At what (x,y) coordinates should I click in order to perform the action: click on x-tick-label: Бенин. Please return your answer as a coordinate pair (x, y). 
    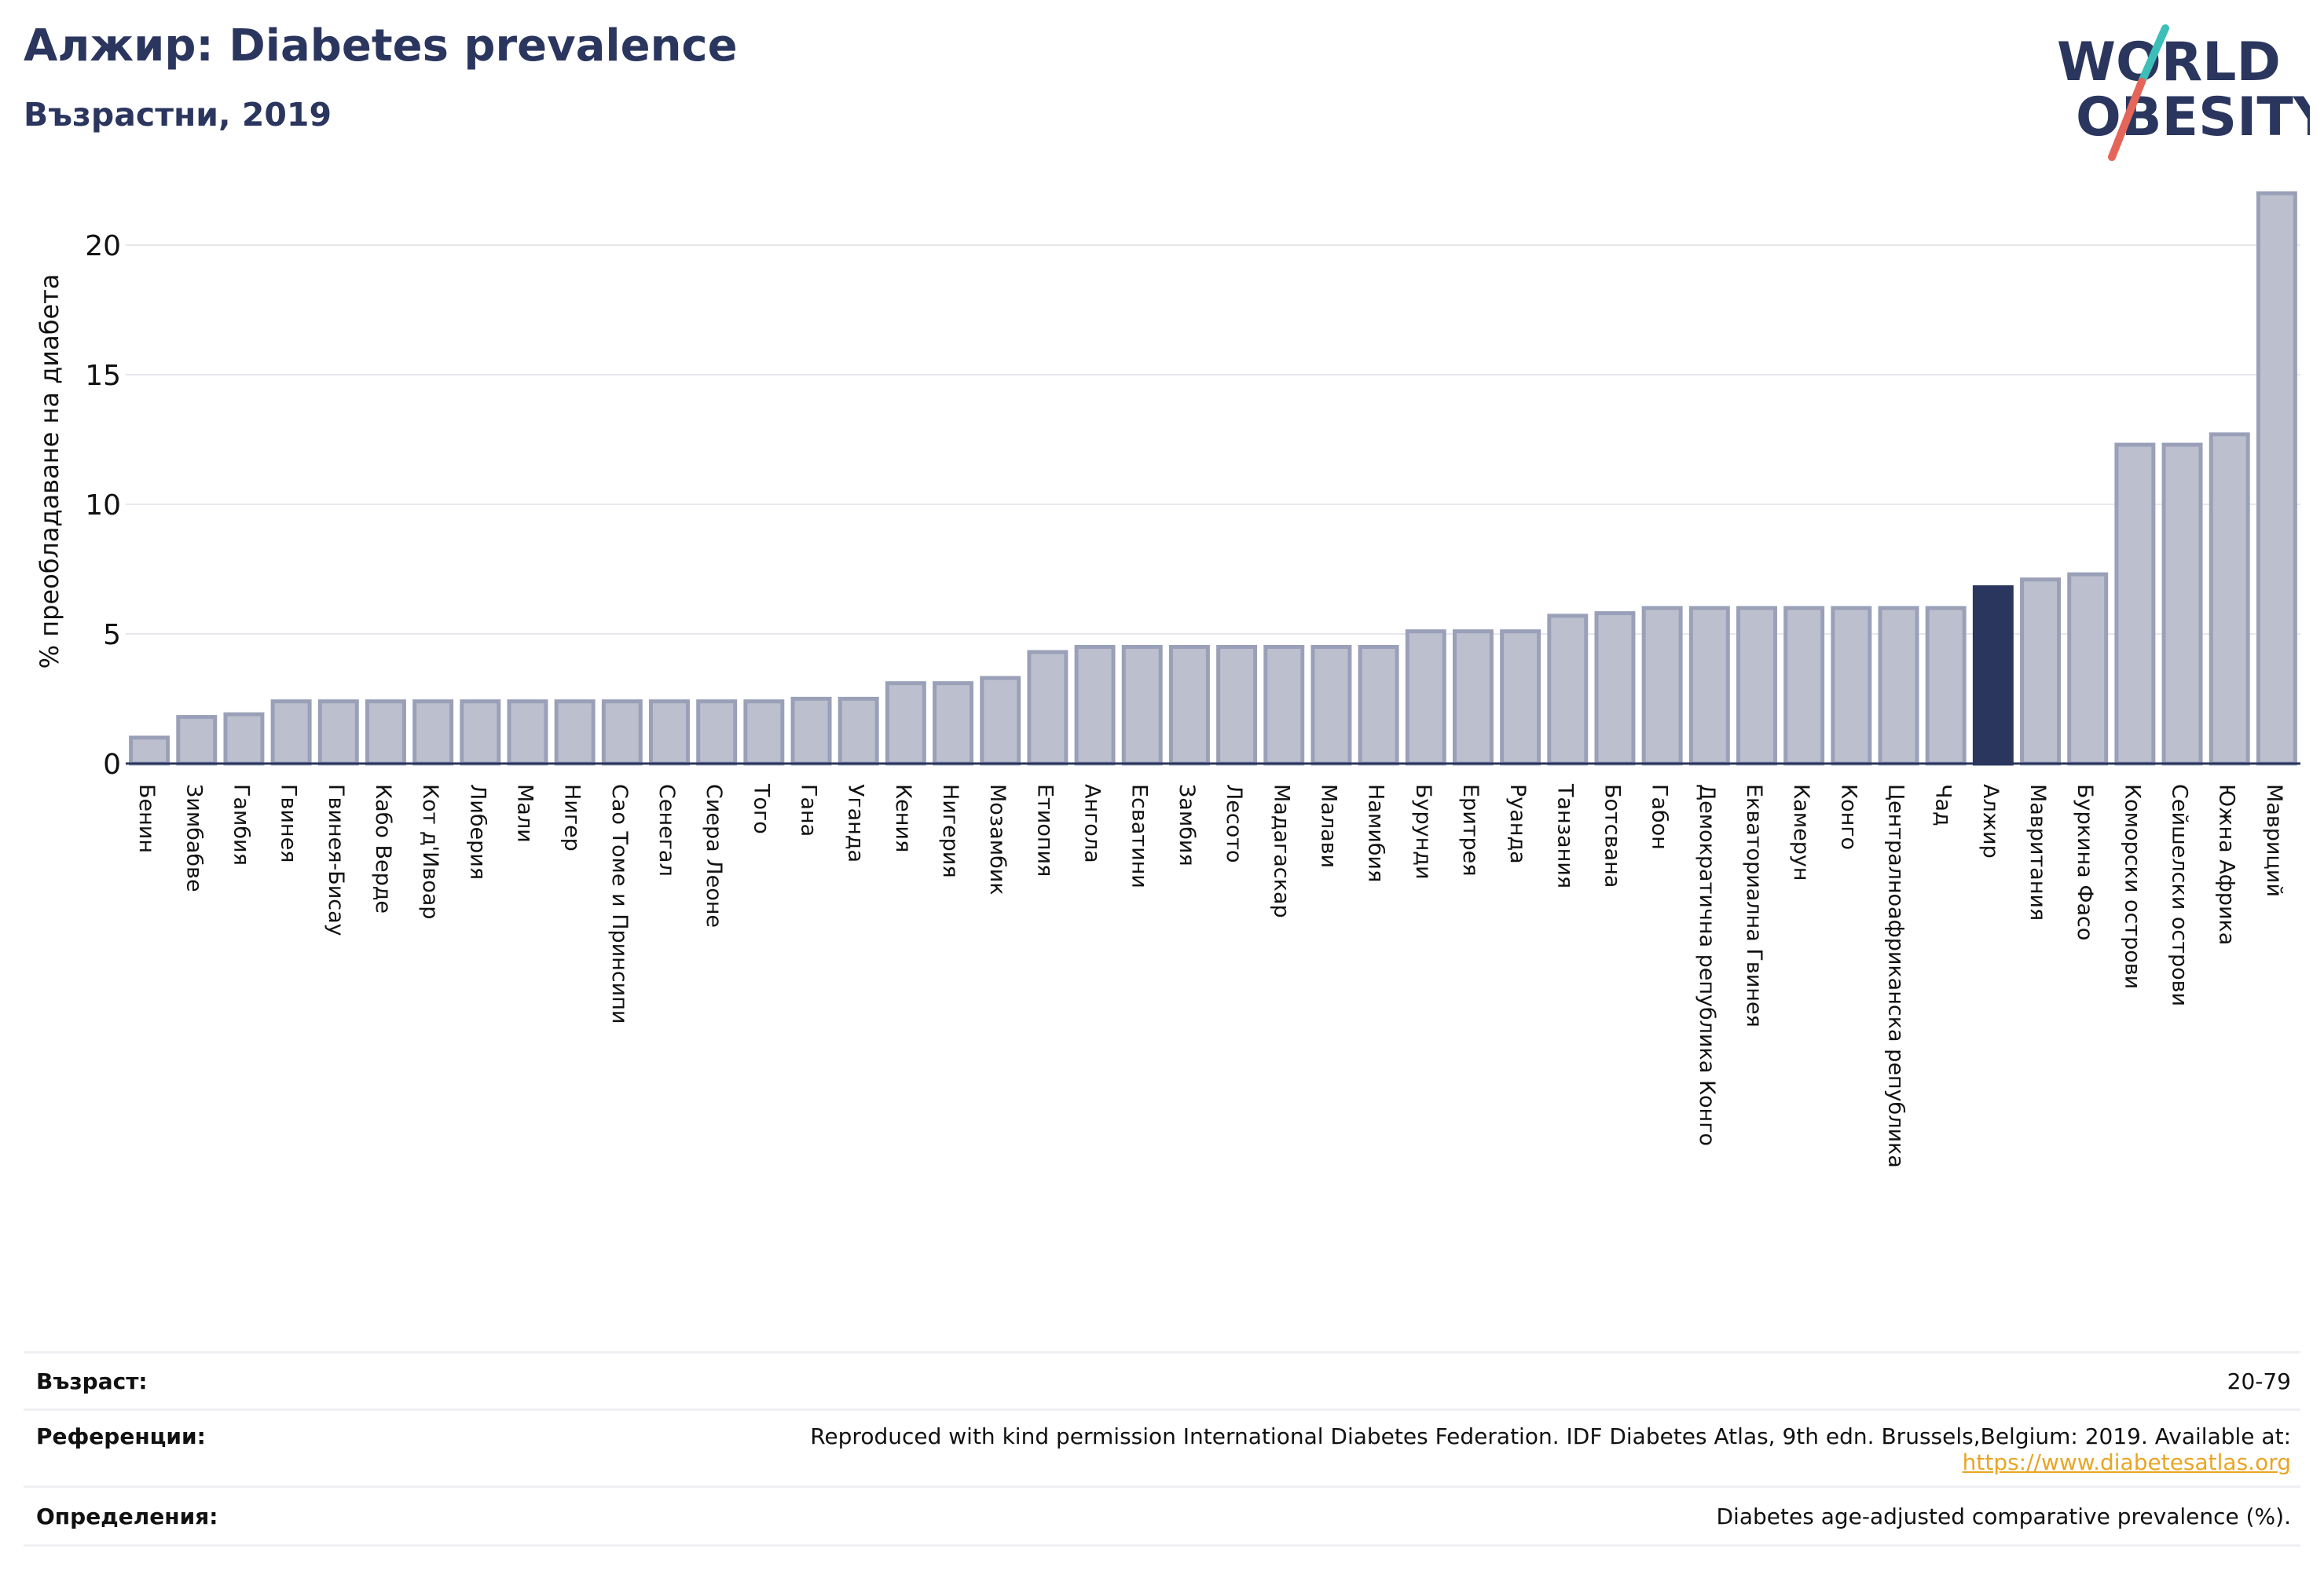
    Looking at the image, I should click on (146, 818).